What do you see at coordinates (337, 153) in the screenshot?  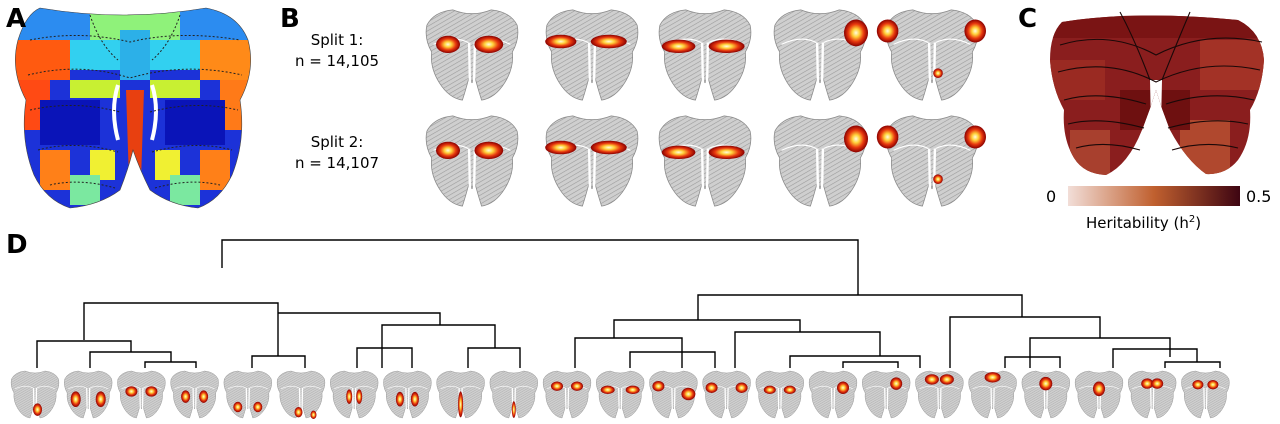 I see `split-2-label: Split 2: n = 14,107` at bounding box center [337, 153].